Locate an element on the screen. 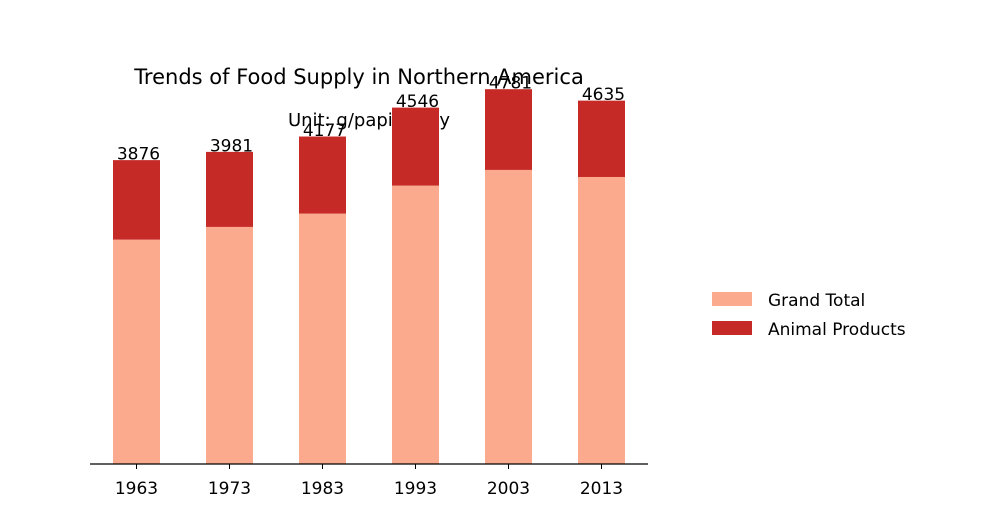  bar-grand-total-1983 is located at coordinates (322, 338).